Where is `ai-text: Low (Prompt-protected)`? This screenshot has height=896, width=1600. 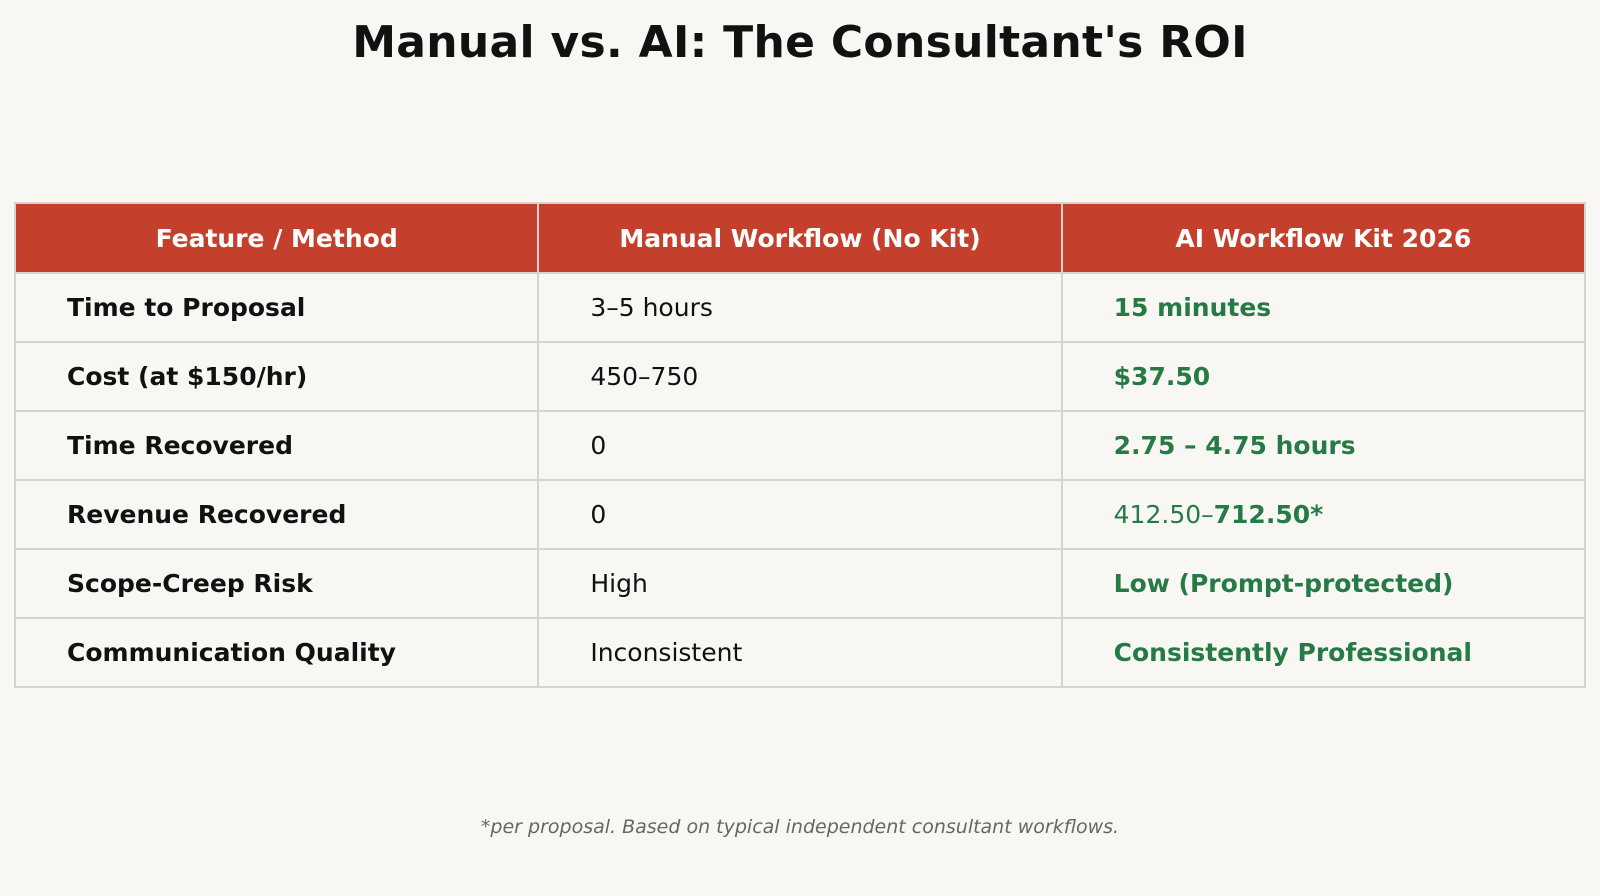
ai-text: Low (Prompt-protected) is located at coordinates (1283, 583).